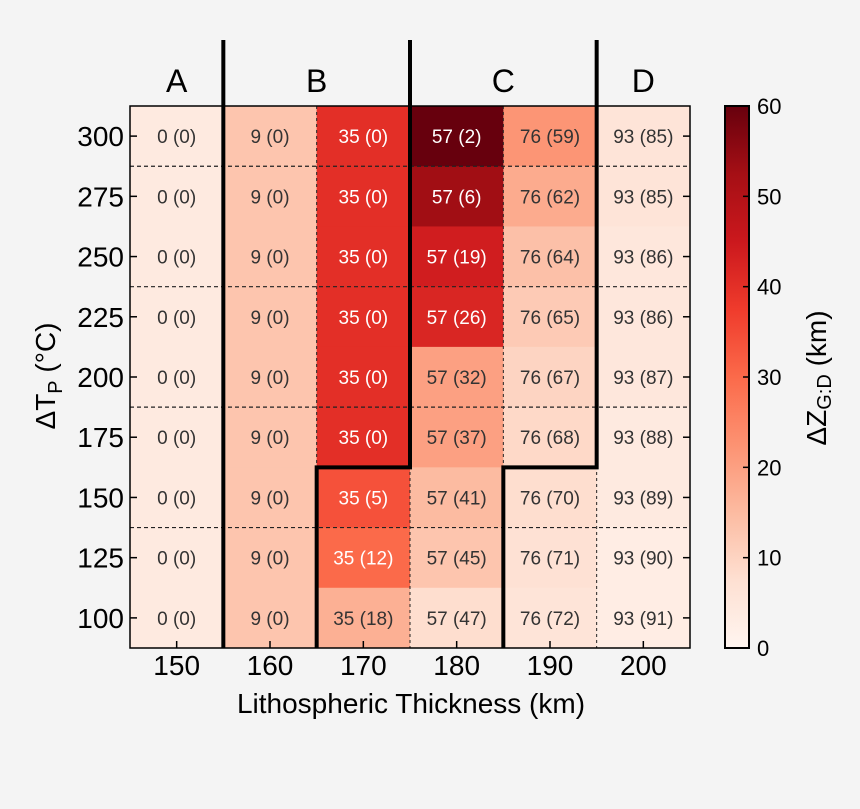 This screenshot has width=860, height=809. I want to click on colorbar-tick-label: 0, so click(763, 648).